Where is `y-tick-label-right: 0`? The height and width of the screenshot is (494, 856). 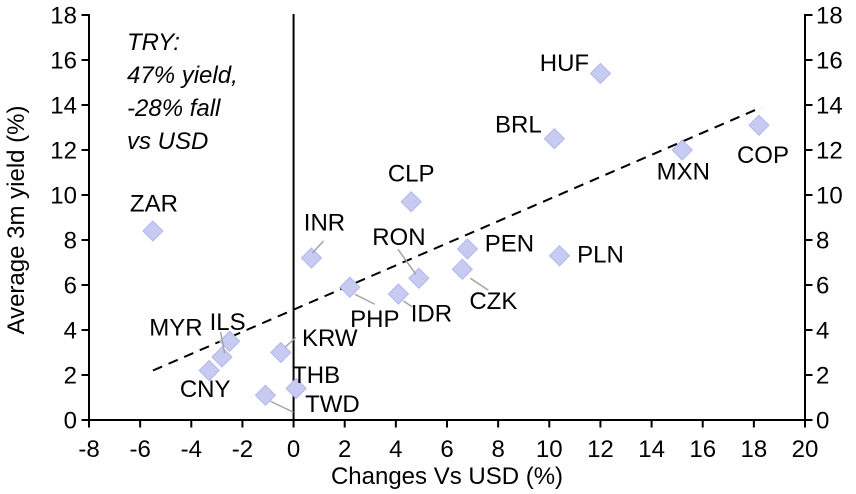 y-tick-label-right: 0 is located at coordinates (822, 421).